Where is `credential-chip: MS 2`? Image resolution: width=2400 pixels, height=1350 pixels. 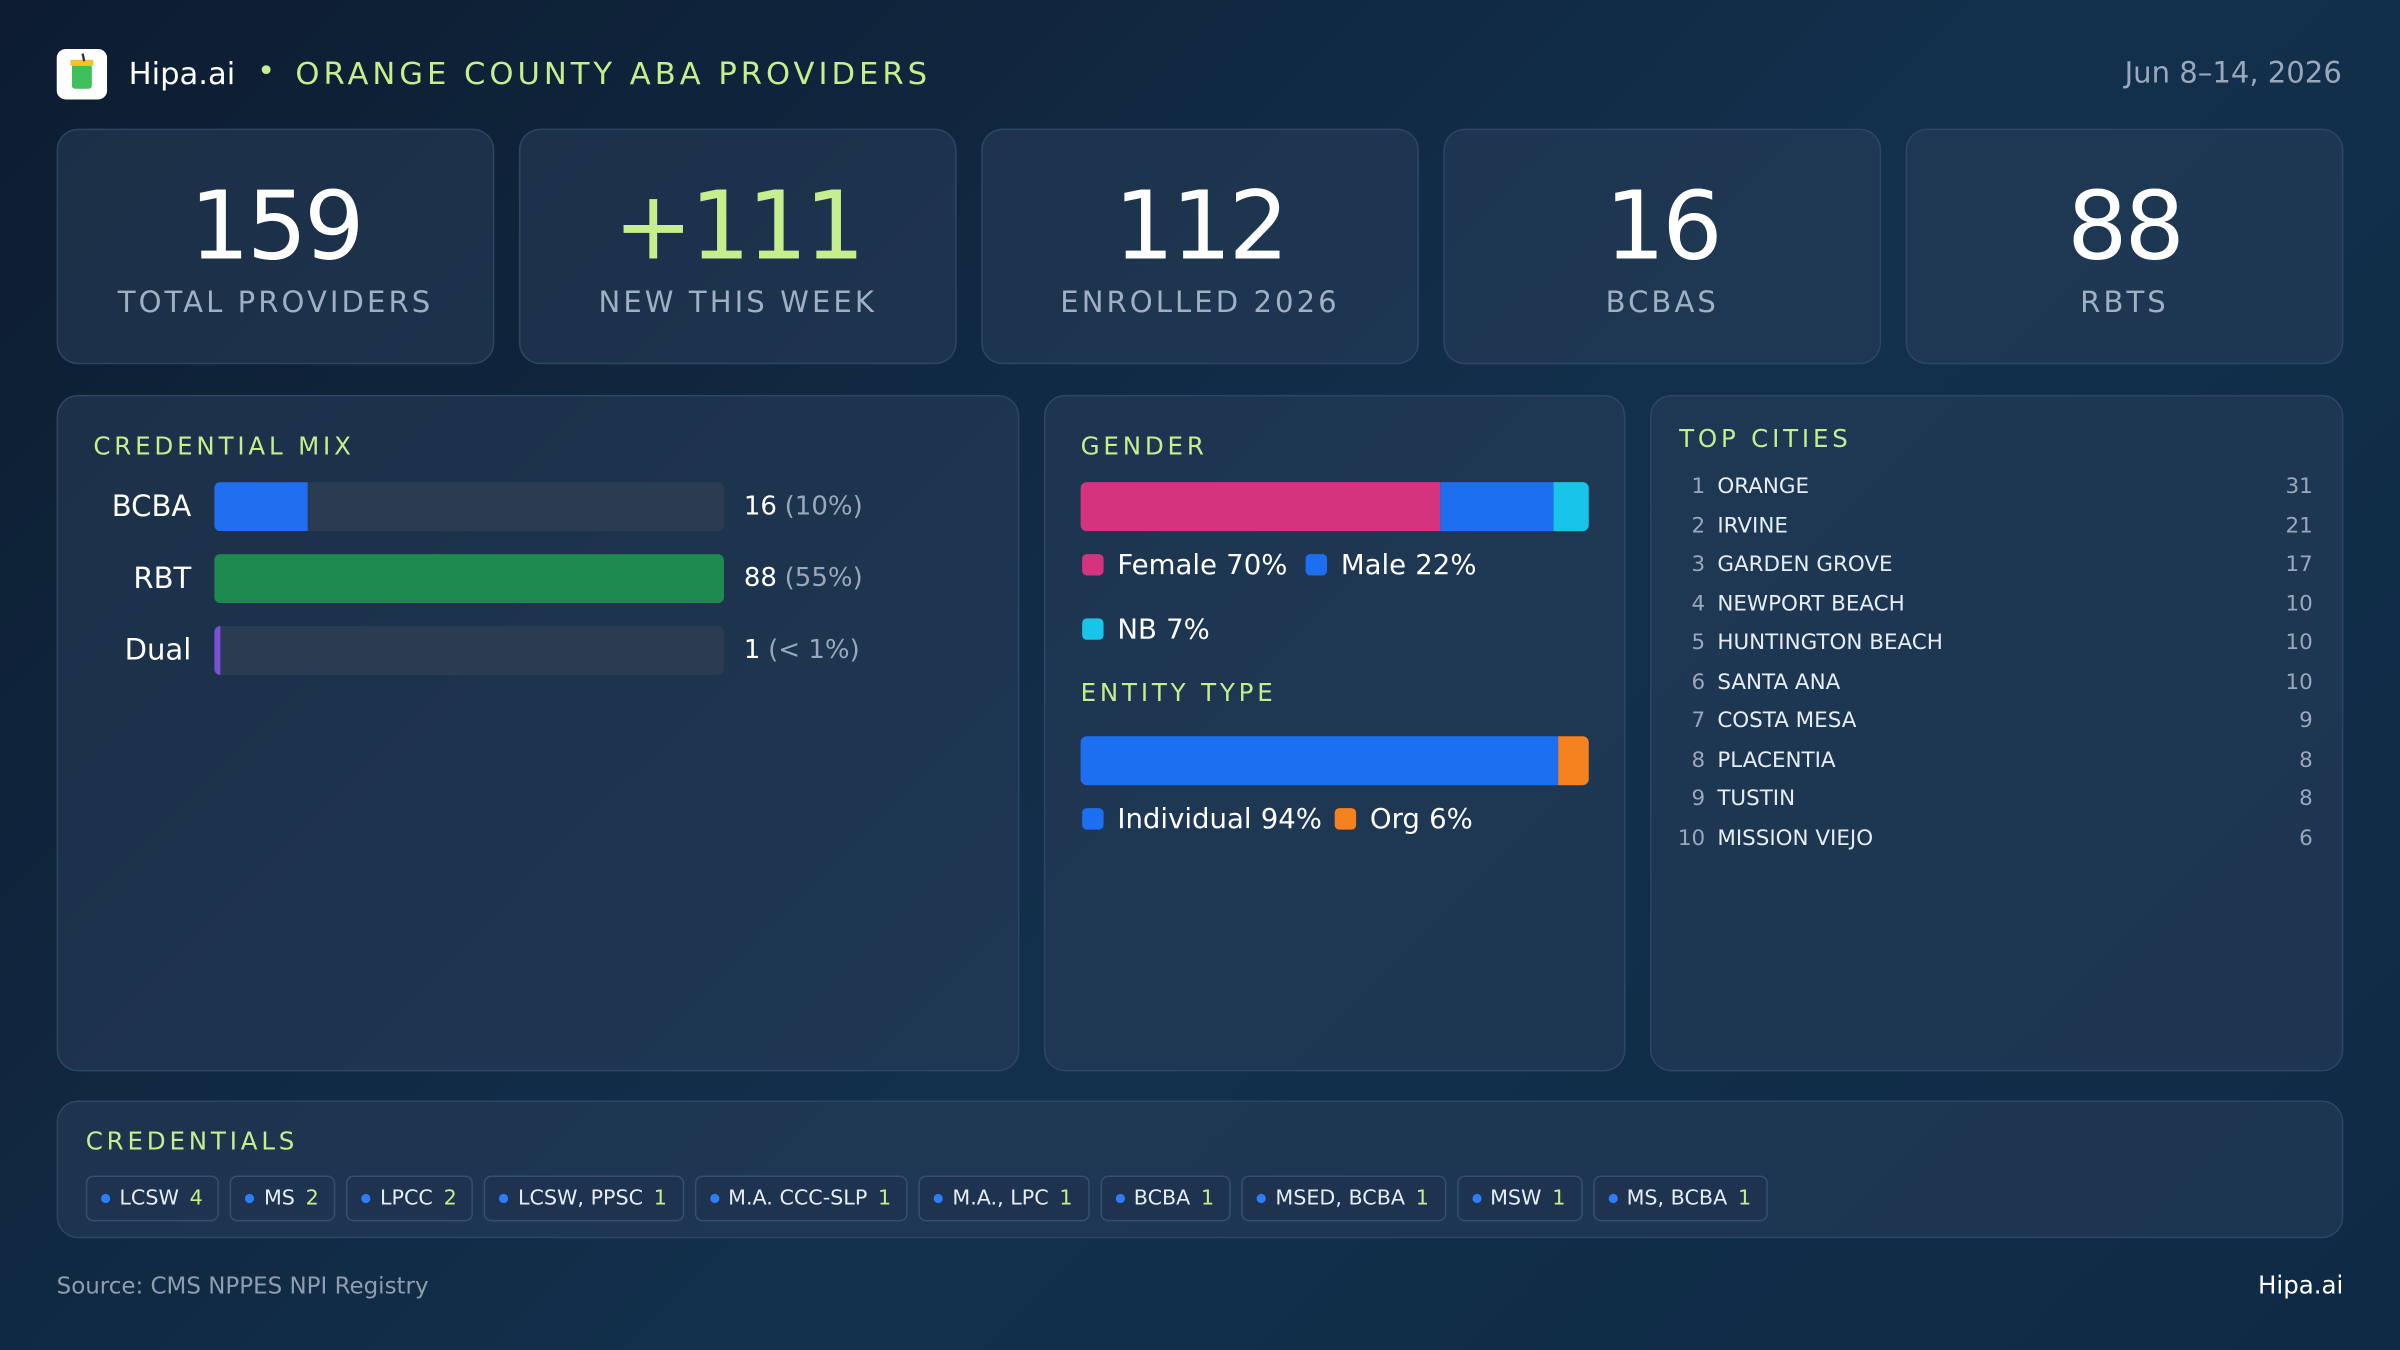
credential-chip: MS 2 is located at coordinates (283, 1198).